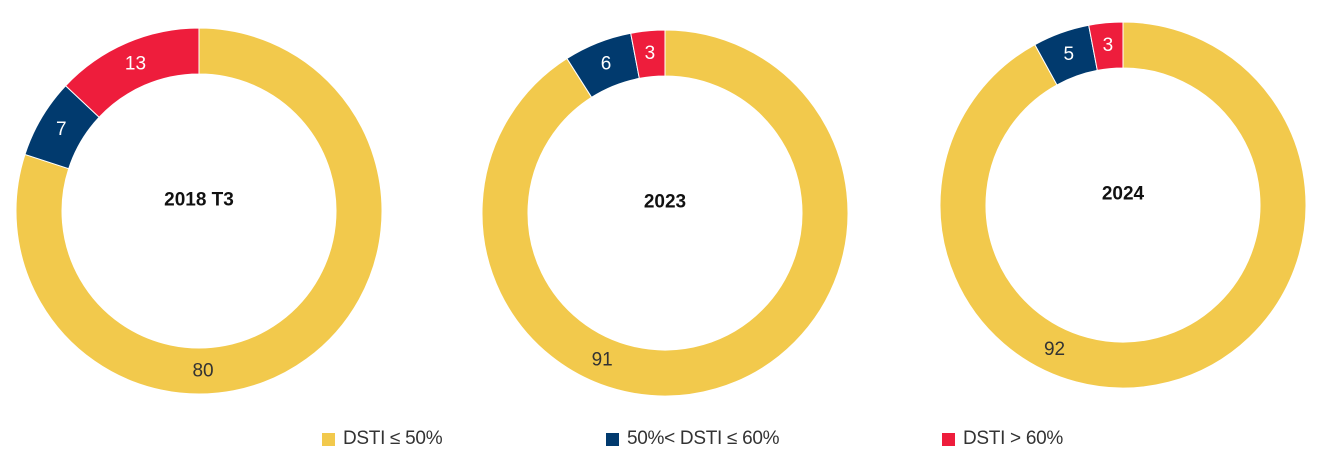  What do you see at coordinates (703, 438) in the screenshot?
I see `legend-label-dsti-50-60: 50%< DSTI ≤ 60%` at bounding box center [703, 438].